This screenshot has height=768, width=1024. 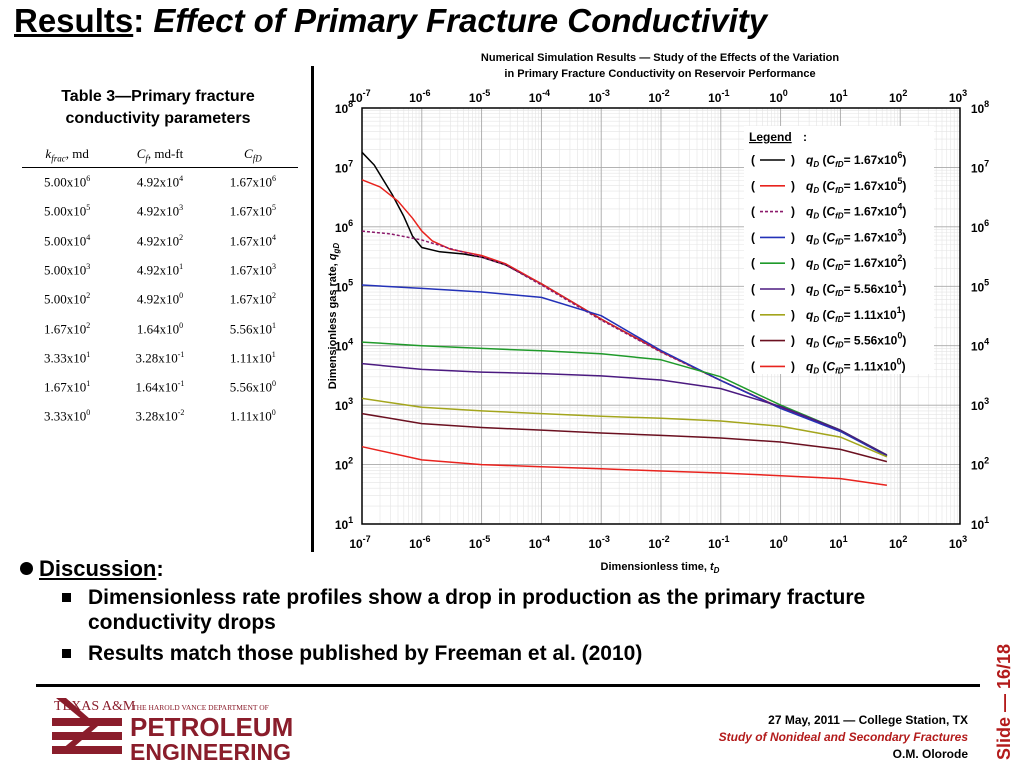 I want to click on legend-entry: qD (CfD= 1.67x104), so click(x=856, y=211).